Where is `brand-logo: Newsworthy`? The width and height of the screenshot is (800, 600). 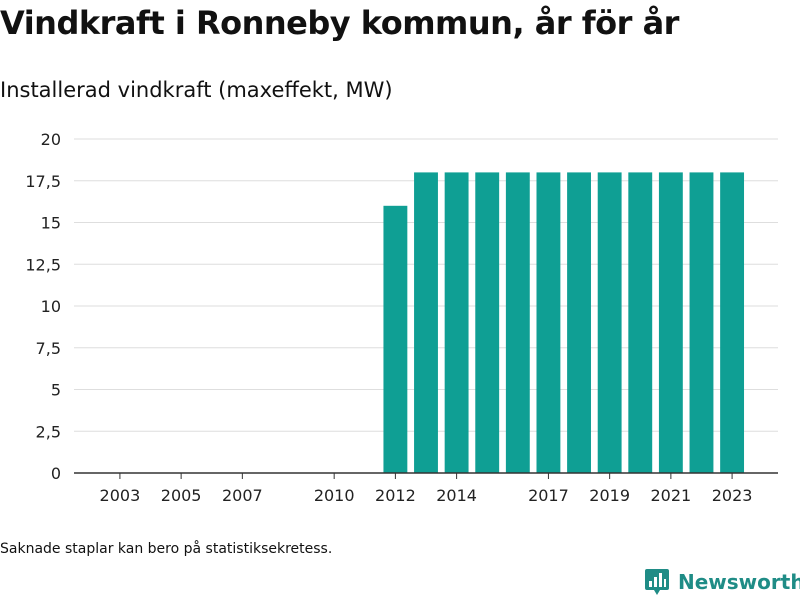 brand-logo: Newsworthy is located at coordinates (722, 582).